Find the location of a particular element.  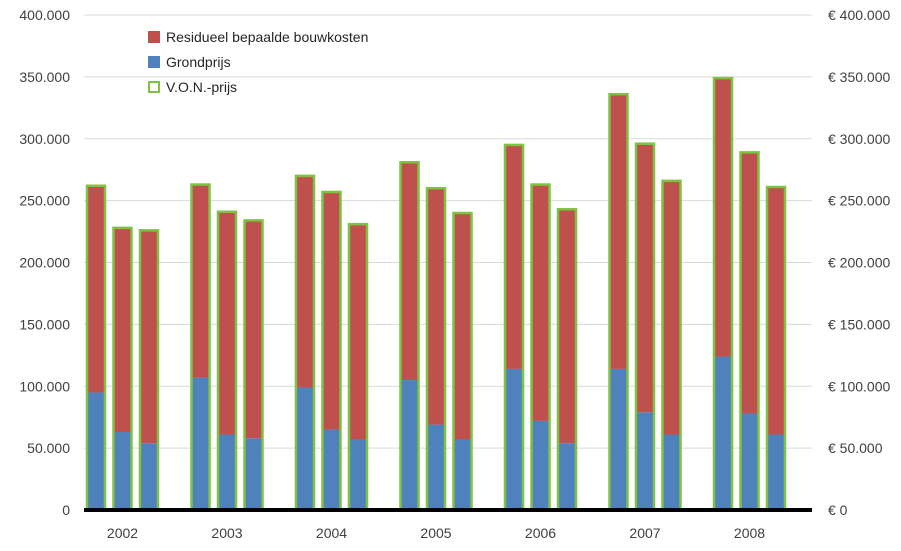

y-tick-label-right: € 250.000 is located at coordinates (859, 201).